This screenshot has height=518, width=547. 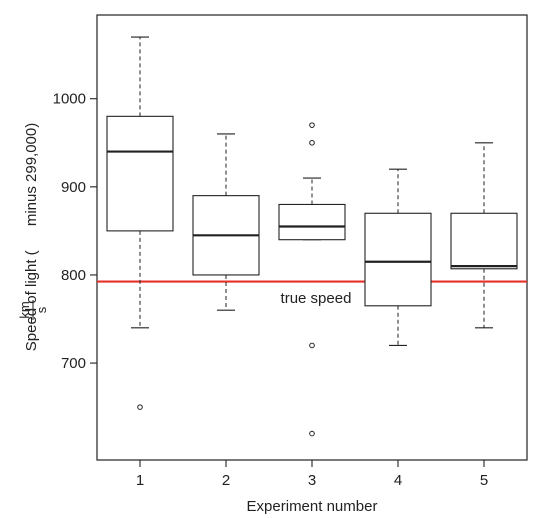 What do you see at coordinates (41, 309) in the screenshot?
I see `y-axis-title-unit-den: s` at bounding box center [41, 309].